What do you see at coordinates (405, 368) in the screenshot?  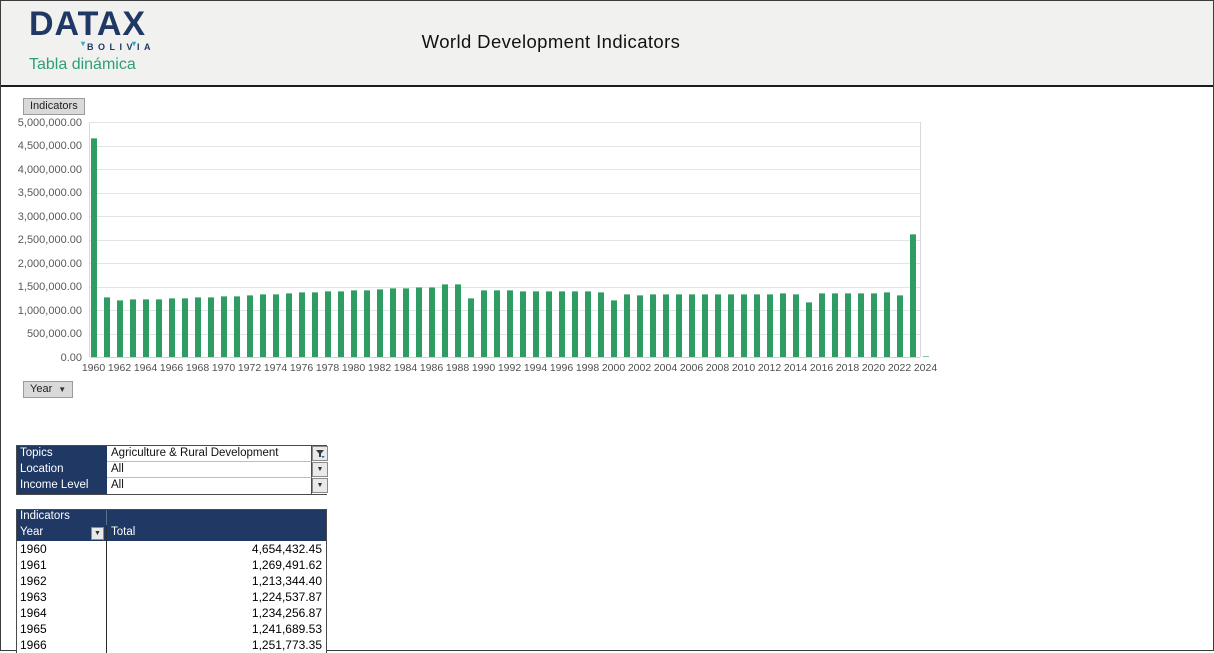 I see `x-tick-label: 1984` at bounding box center [405, 368].